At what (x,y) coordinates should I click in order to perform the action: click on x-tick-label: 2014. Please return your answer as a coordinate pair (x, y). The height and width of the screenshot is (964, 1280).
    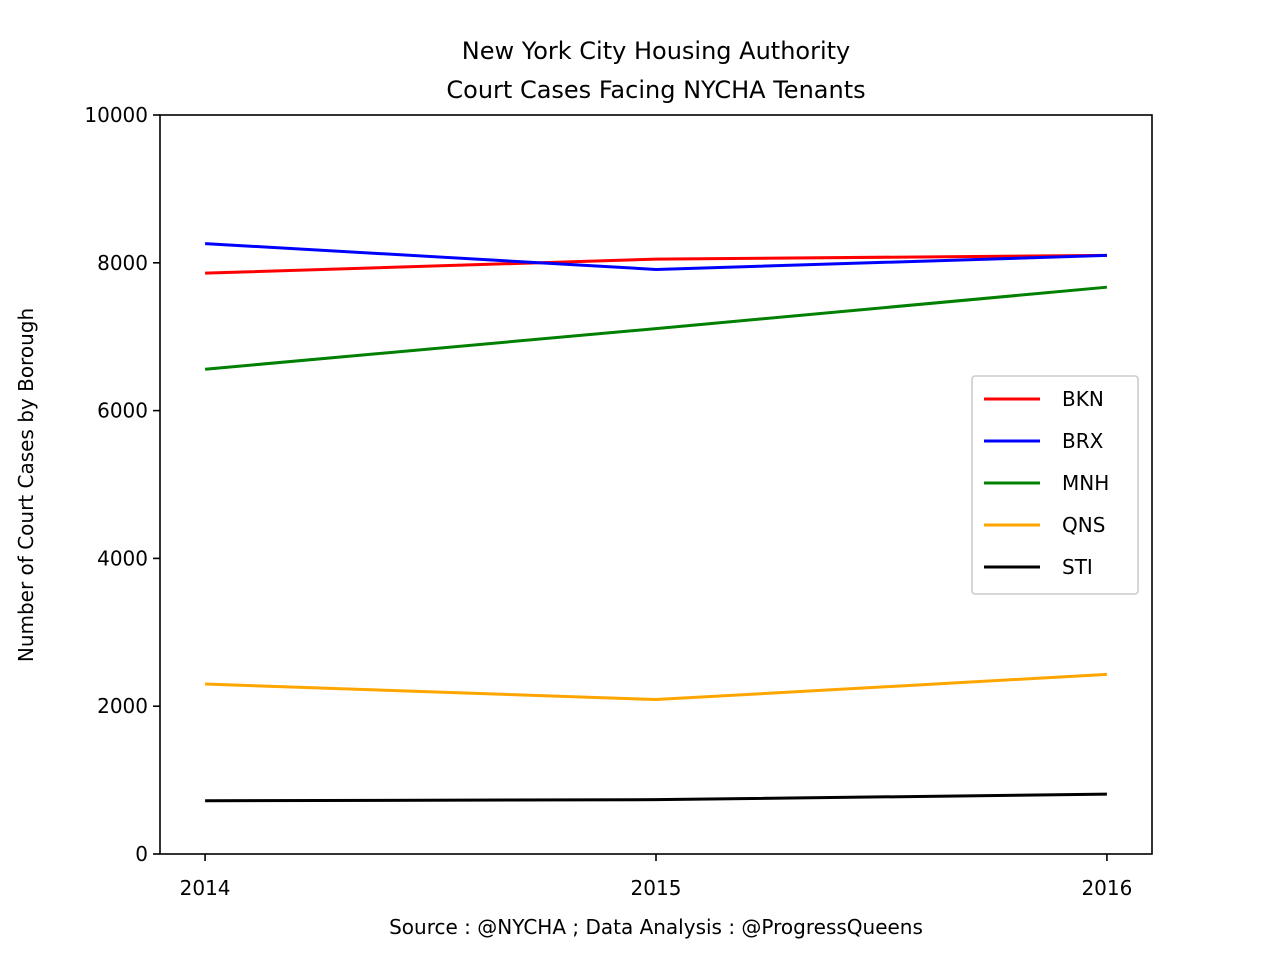
    Looking at the image, I should click on (205, 888).